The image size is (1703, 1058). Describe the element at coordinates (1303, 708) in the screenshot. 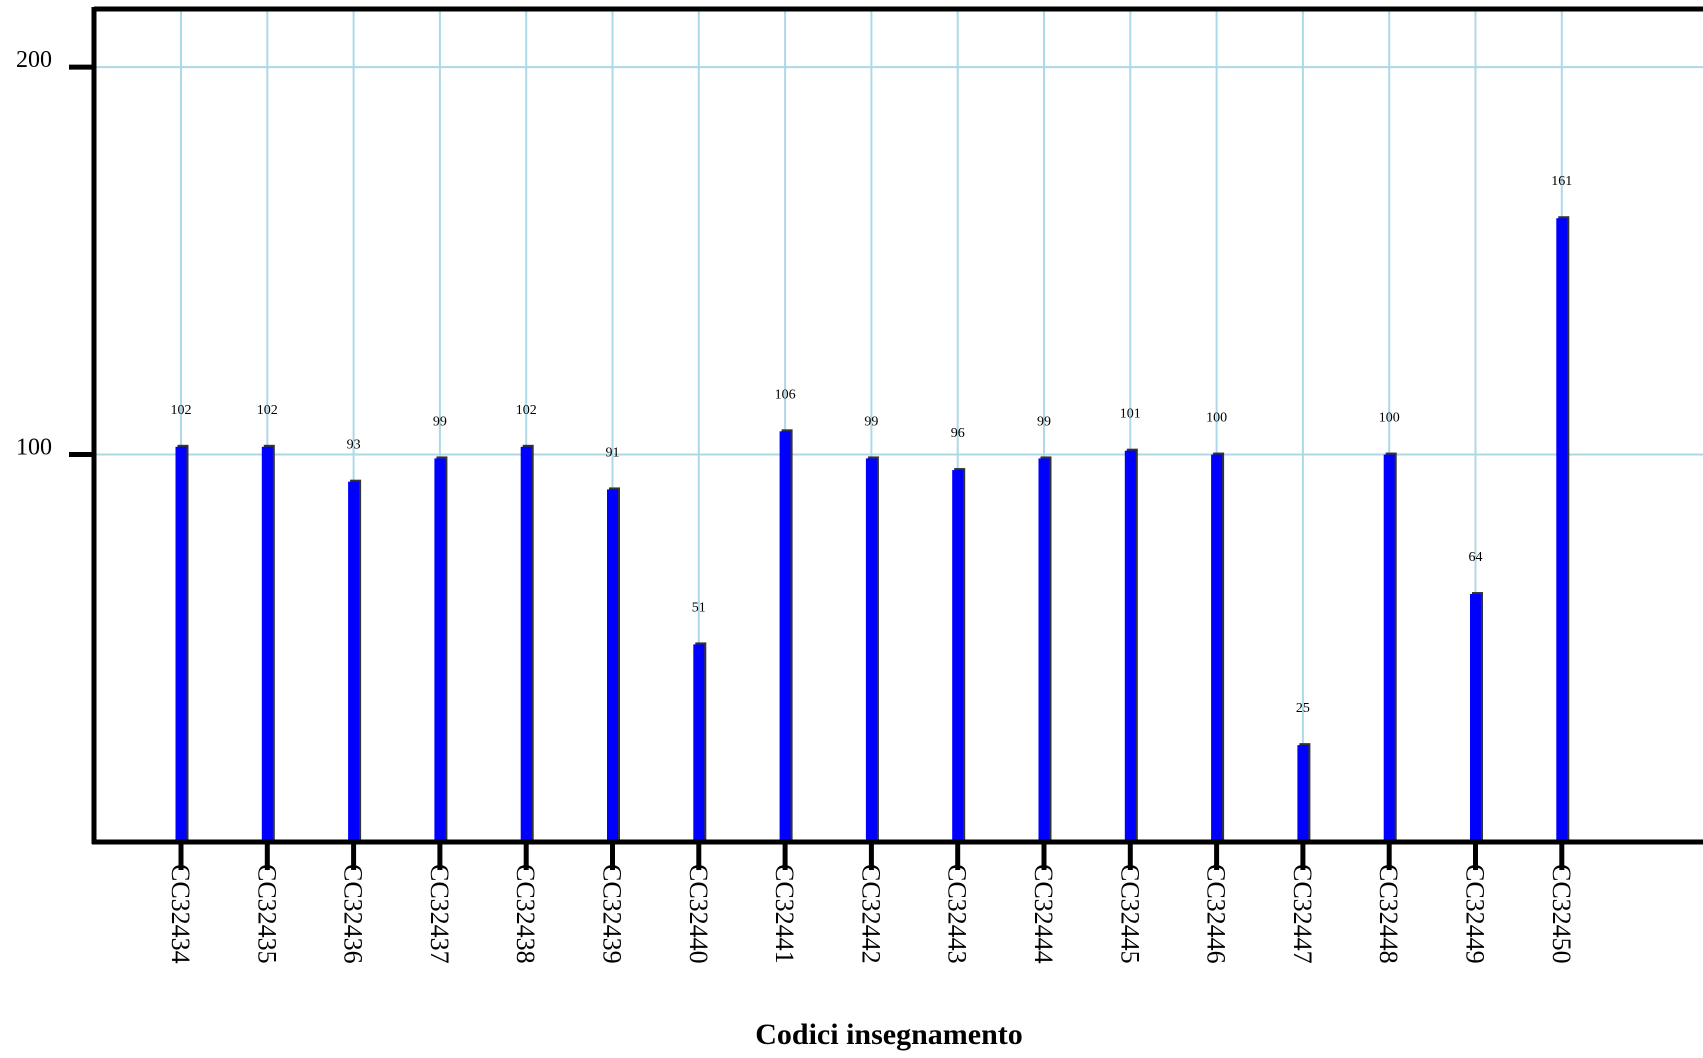

I see `bar-value-label: 25` at that location.